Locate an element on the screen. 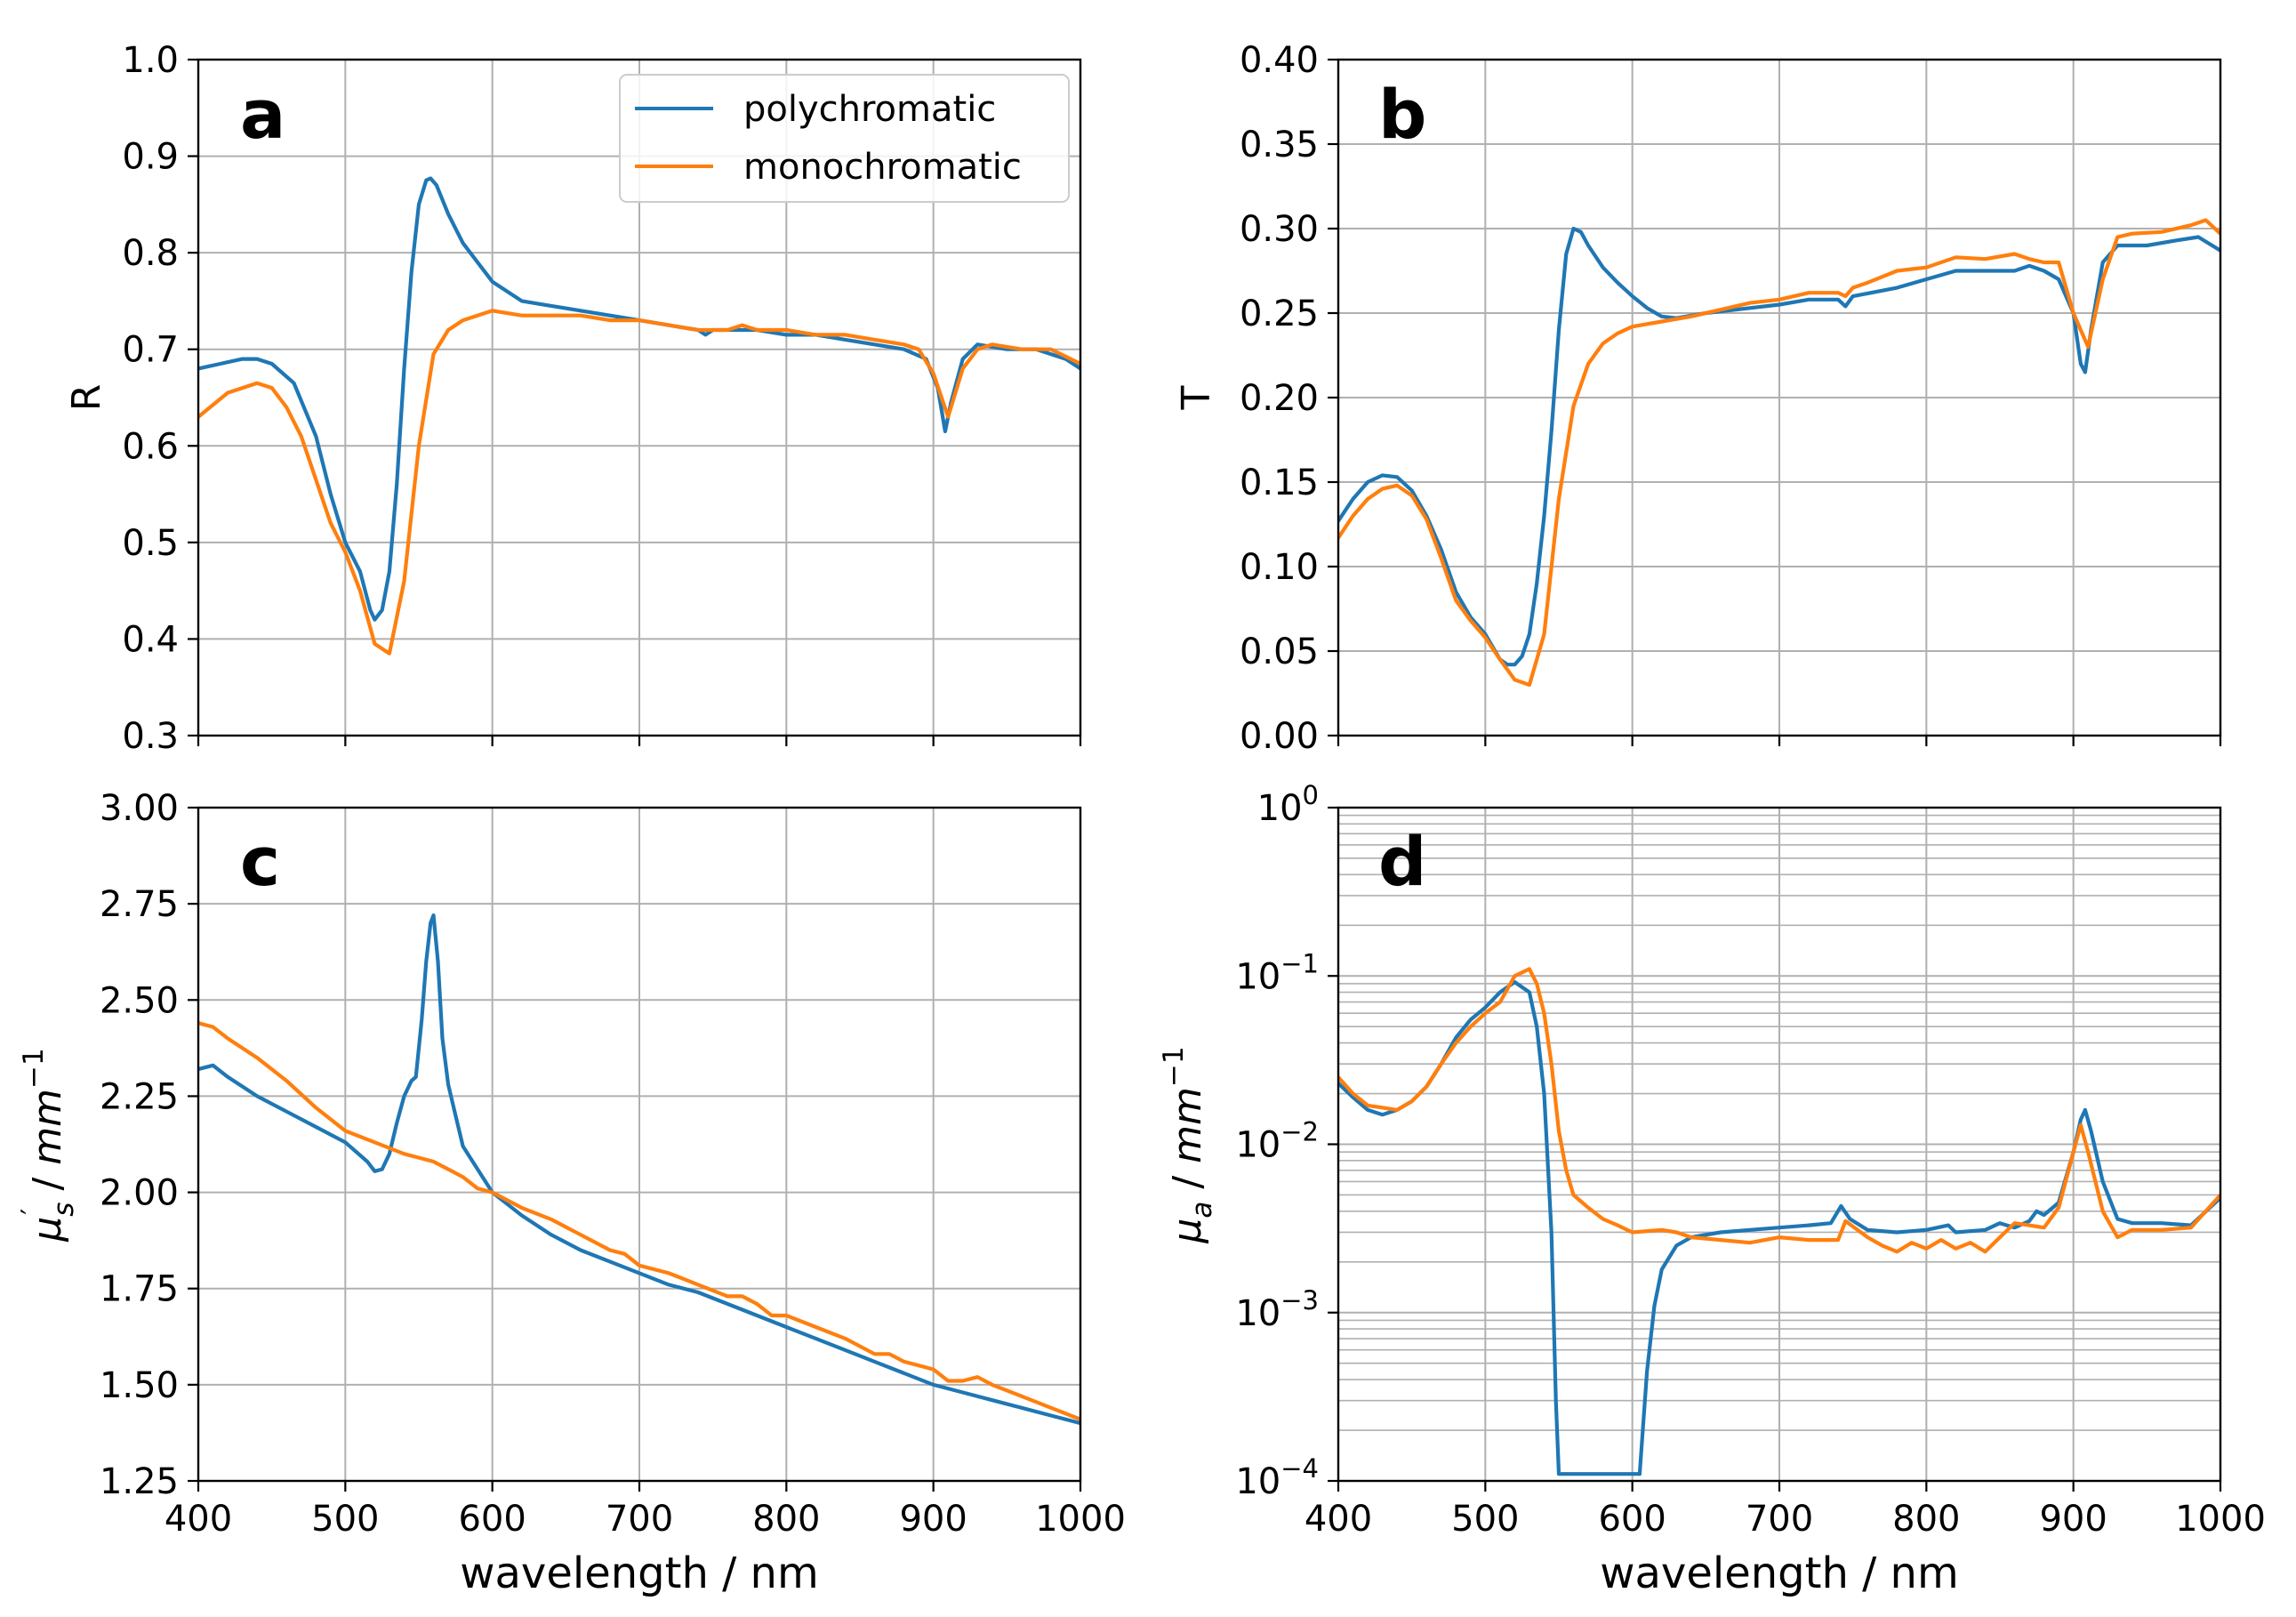 The image size is (2296, 1617). panel-d-y-tick-label: 10⁻³ is located at coordinates (1277, 1309).